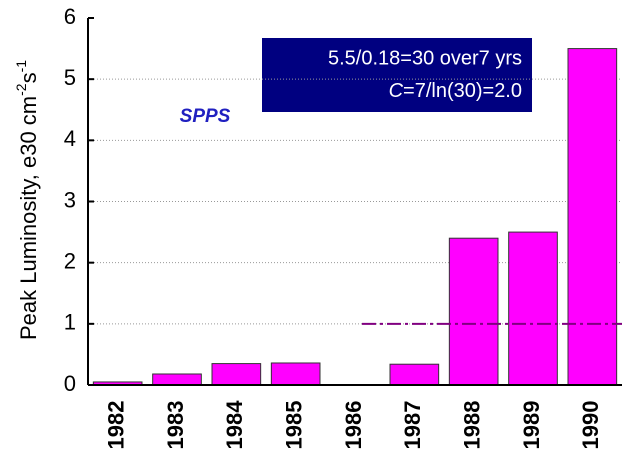 Image resolution: width=622 pixels, height=468 pixels. Describe the element at coordinates (590, 425) in the screenshot. I see `x-tick-label: 1990` at that location.